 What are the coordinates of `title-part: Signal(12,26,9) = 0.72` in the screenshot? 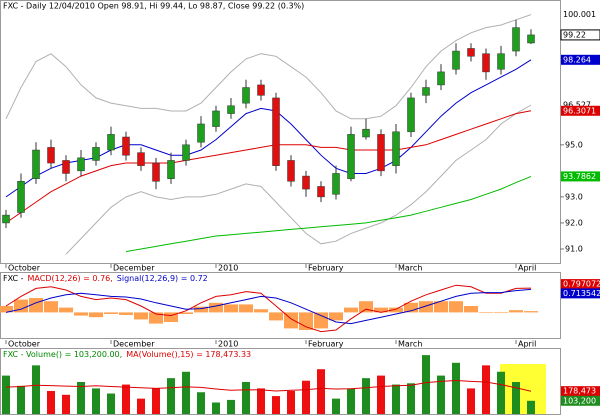 It's located at (162, 278).